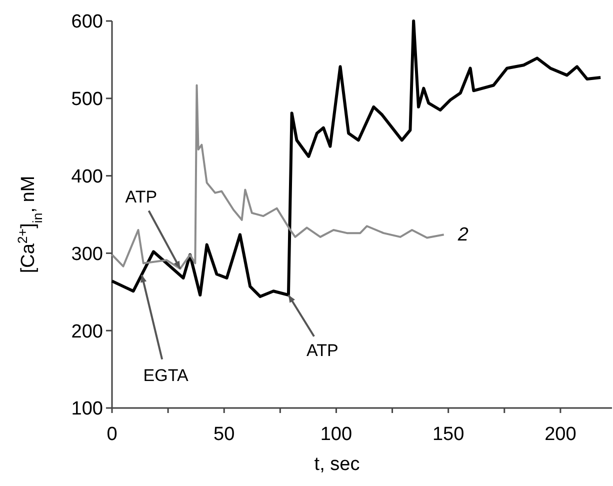 This screenshot has height=486, width=613. What do you see at coordinates (560, 434) in the screenshot?
I see `x-tick-label: 200` at bounding box center [560, 434].